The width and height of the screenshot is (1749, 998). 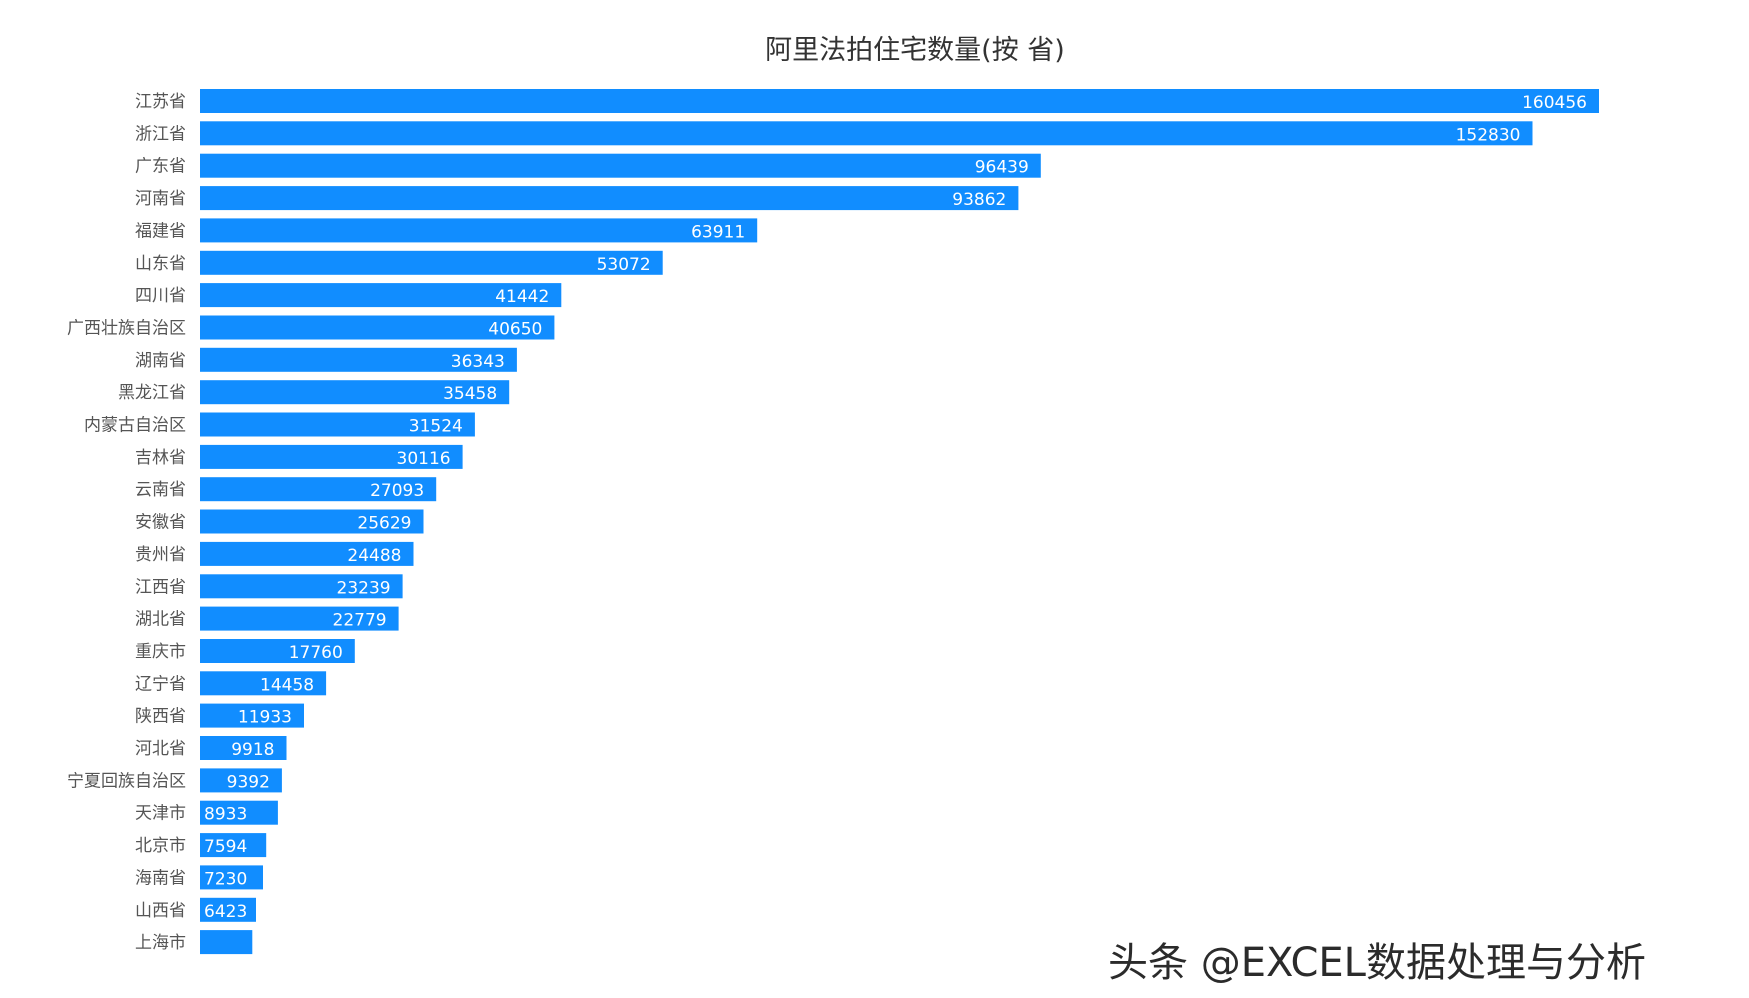 I want to click on watermark-text: 头条 @EXCEL数据处理与分析, so click(x=1377, y=963).